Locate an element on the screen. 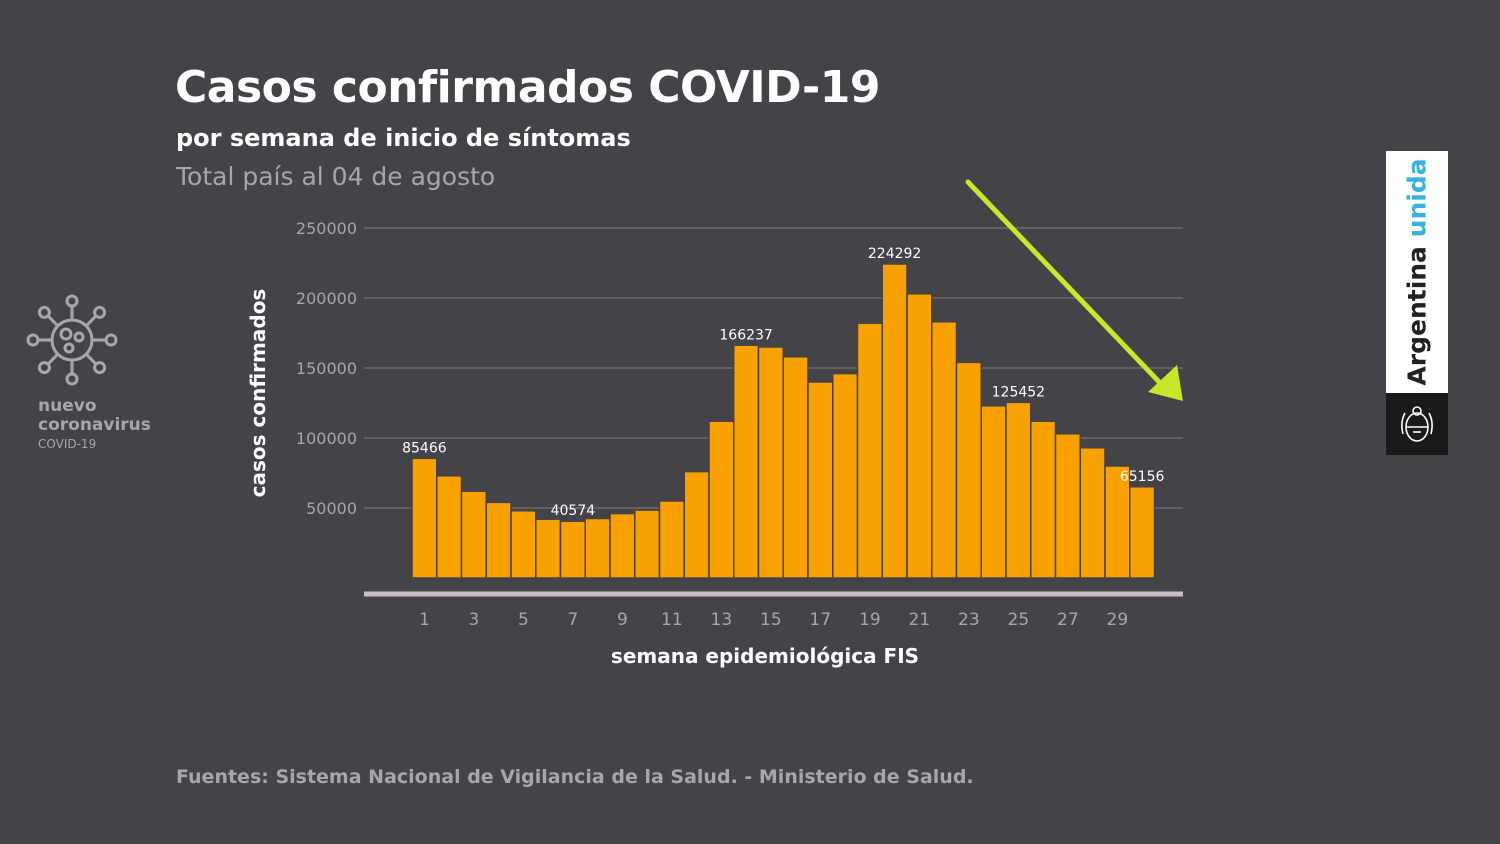  trend-arrow-head-icon is located at coordinates (1165, 383).